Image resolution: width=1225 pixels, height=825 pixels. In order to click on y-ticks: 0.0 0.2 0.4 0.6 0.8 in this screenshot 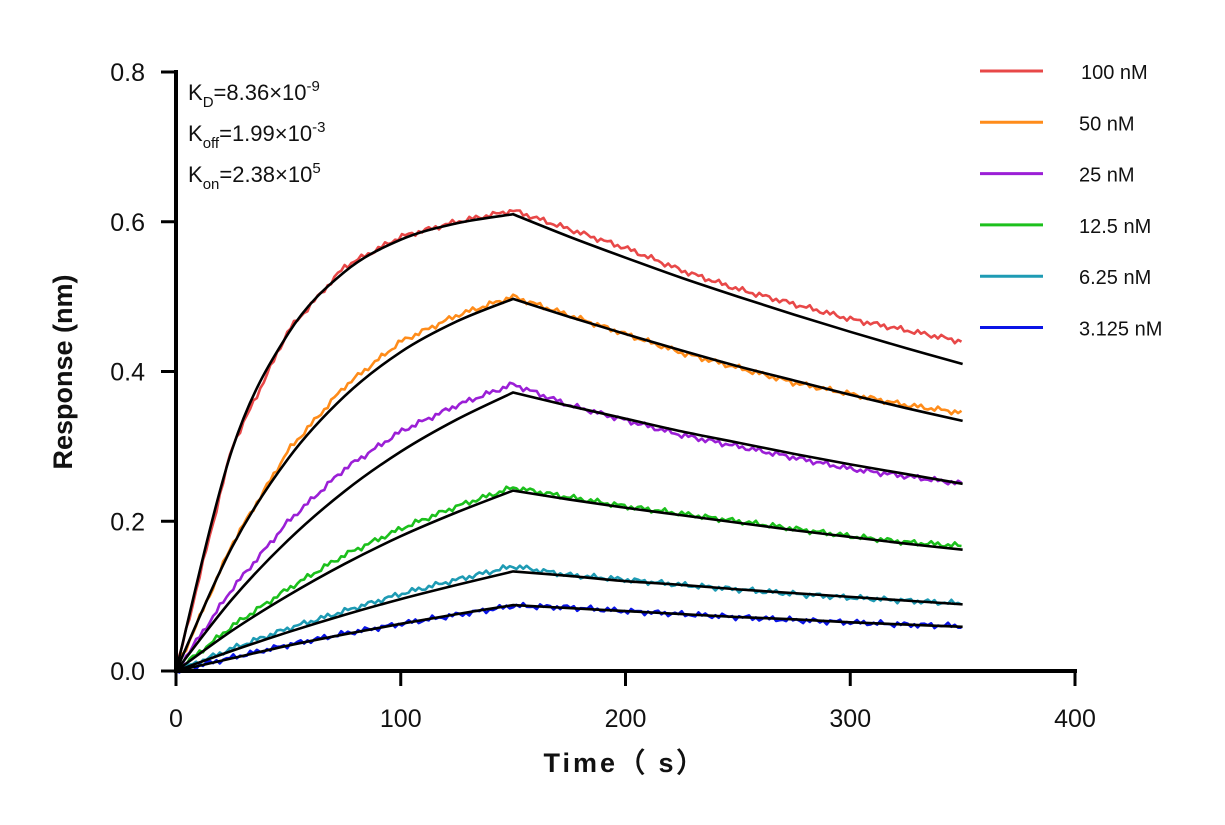, I will do `click(143, 372)`.